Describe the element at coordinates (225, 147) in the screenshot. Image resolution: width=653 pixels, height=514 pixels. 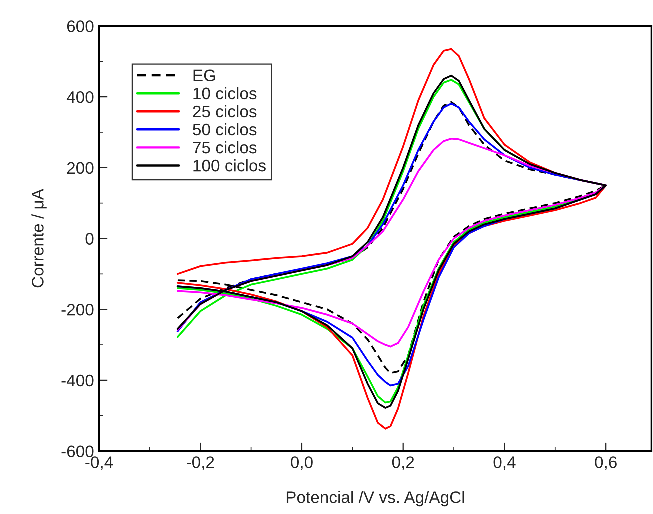
I see `legend-label: 75 ciclos` at that location.